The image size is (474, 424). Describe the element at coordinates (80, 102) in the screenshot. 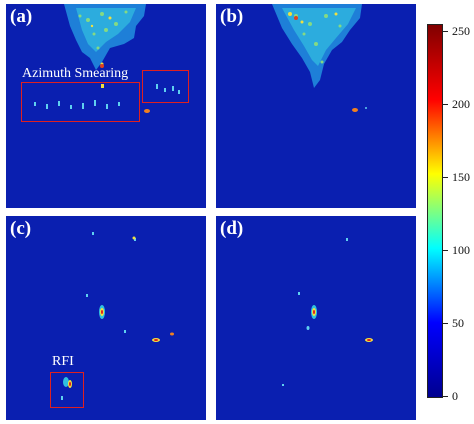

I see `azimuth-smearing-box-left` at that location.